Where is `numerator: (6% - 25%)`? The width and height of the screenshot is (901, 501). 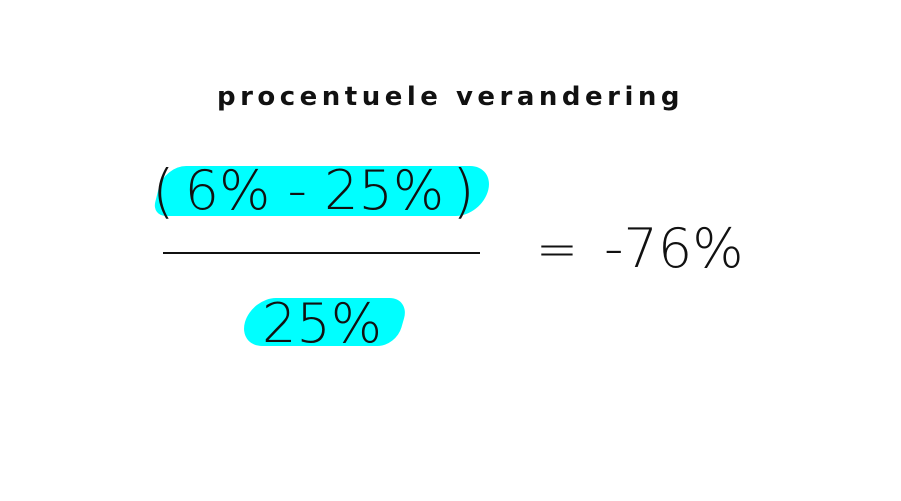
numerator: (6% - 25%) is located at coordinates (313, 191).